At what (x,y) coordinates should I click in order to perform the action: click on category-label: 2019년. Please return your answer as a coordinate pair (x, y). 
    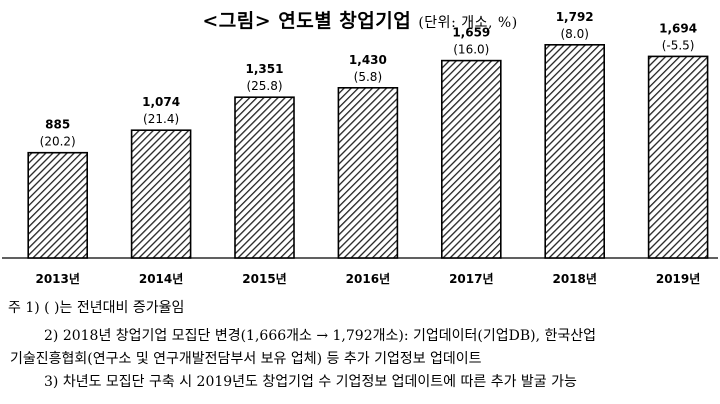
    Looking at the image, I should click on (678, 279).